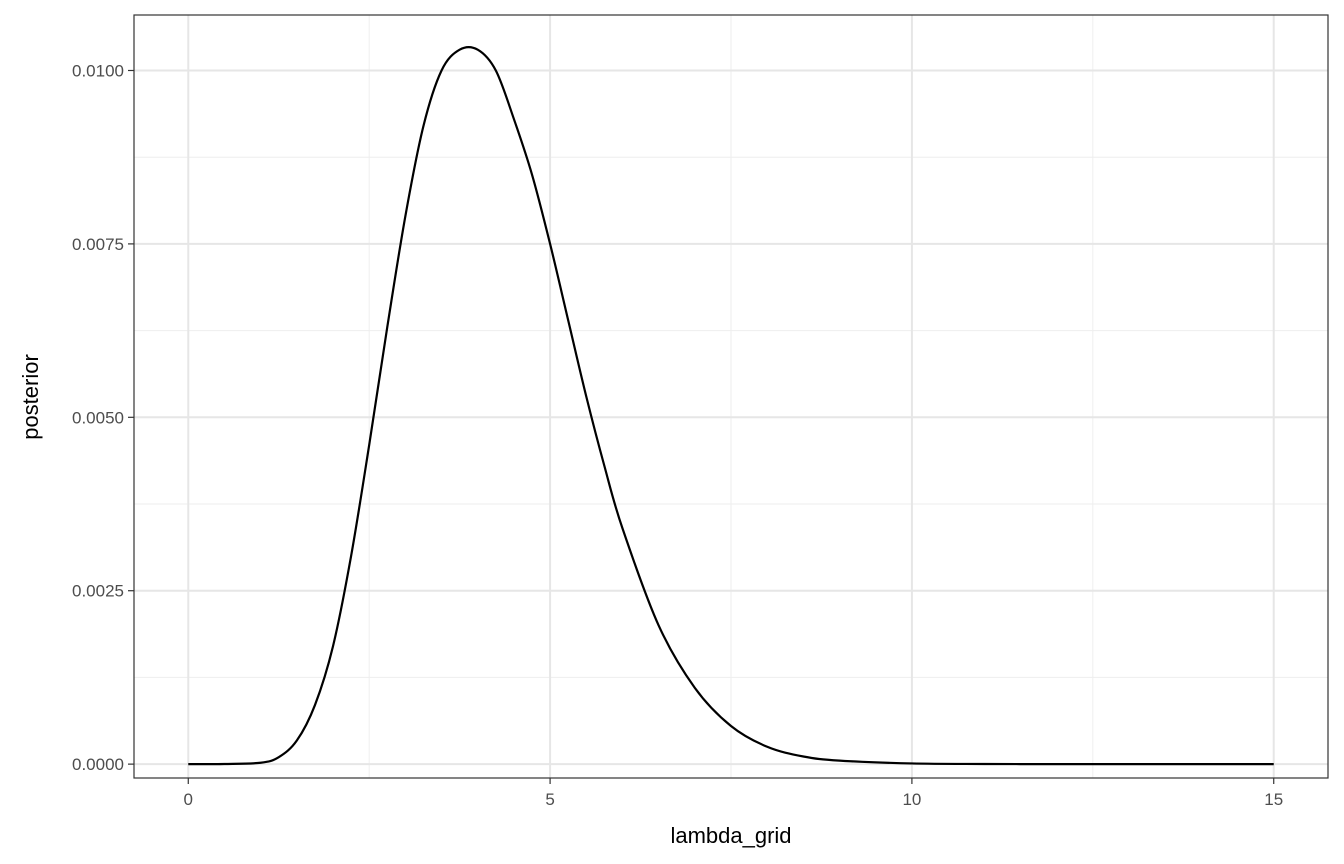 Image resolution: width=1344 pixels, height=864 pixels. I want to click on y-tick-label: 0.0000, so click(98, 764).